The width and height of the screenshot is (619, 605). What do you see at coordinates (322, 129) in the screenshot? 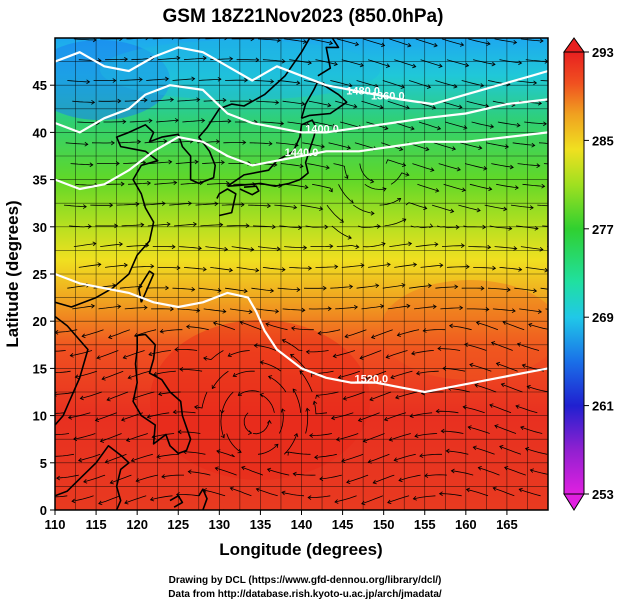
I see `contour-label: 1400.0` at bounding box center [322, 129].